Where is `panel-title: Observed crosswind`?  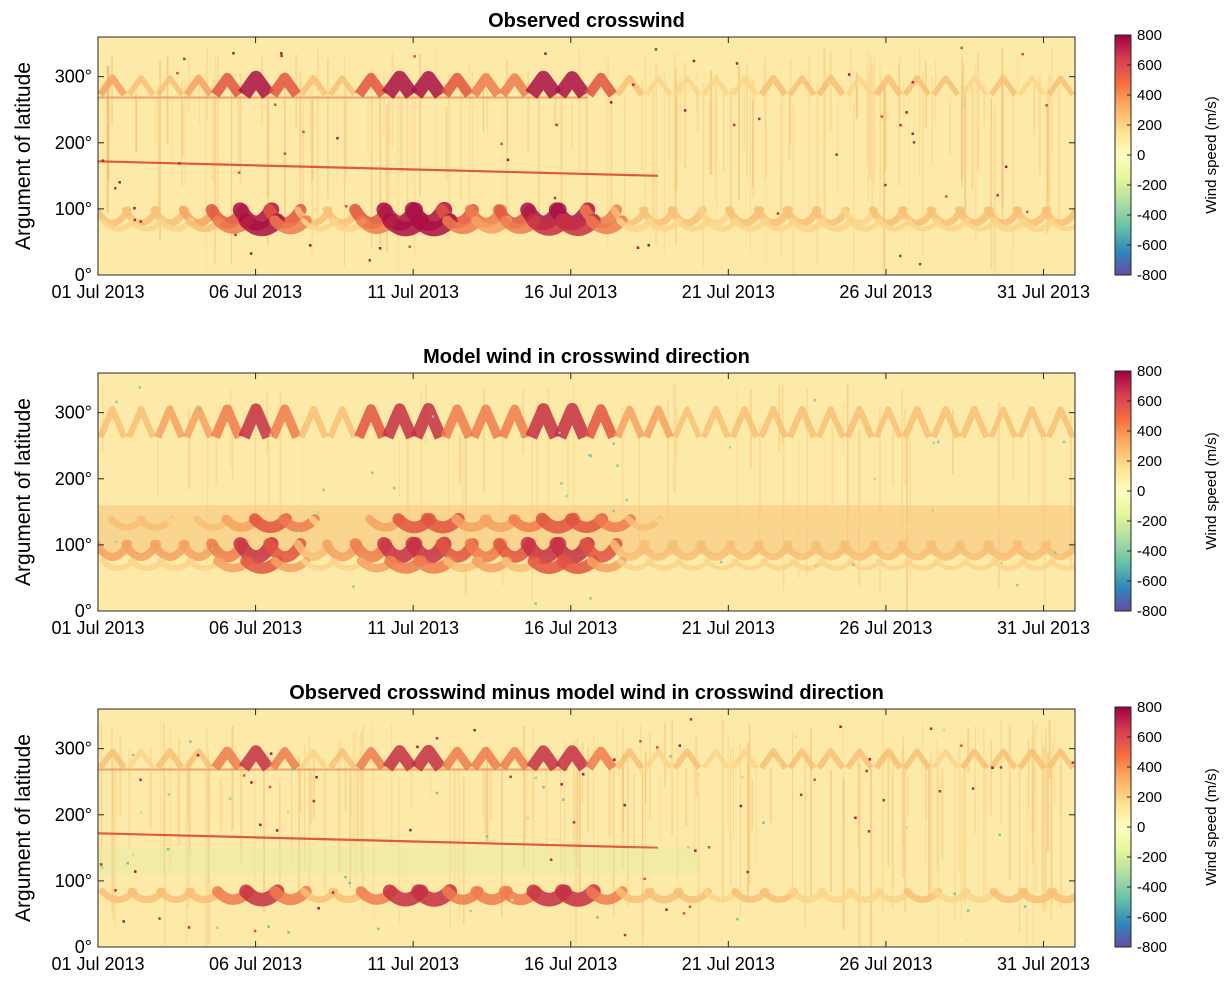
panel-title: Observed crosswind is located at coordinates (586, 21).